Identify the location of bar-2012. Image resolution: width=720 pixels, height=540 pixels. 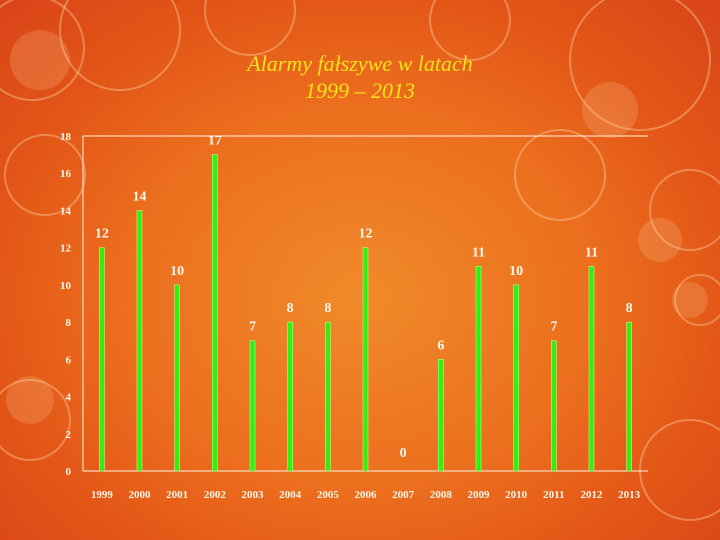
(591, 368).